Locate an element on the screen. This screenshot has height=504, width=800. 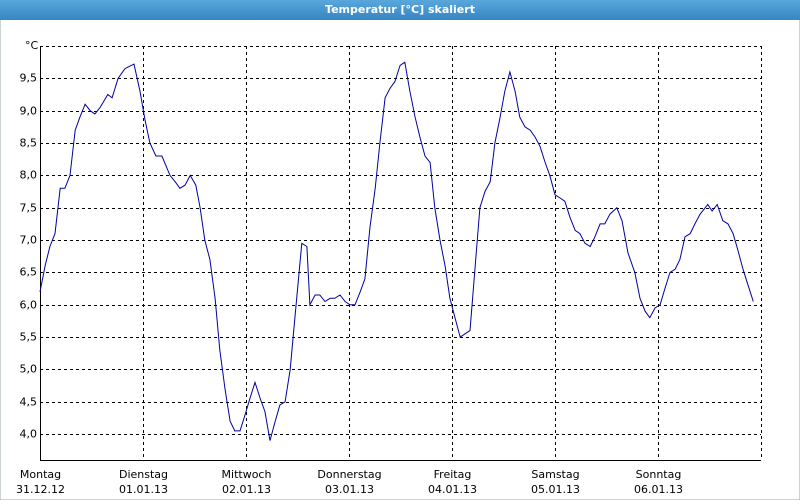
y-tick-label: 4,0 is located at coordinates (29, 434).